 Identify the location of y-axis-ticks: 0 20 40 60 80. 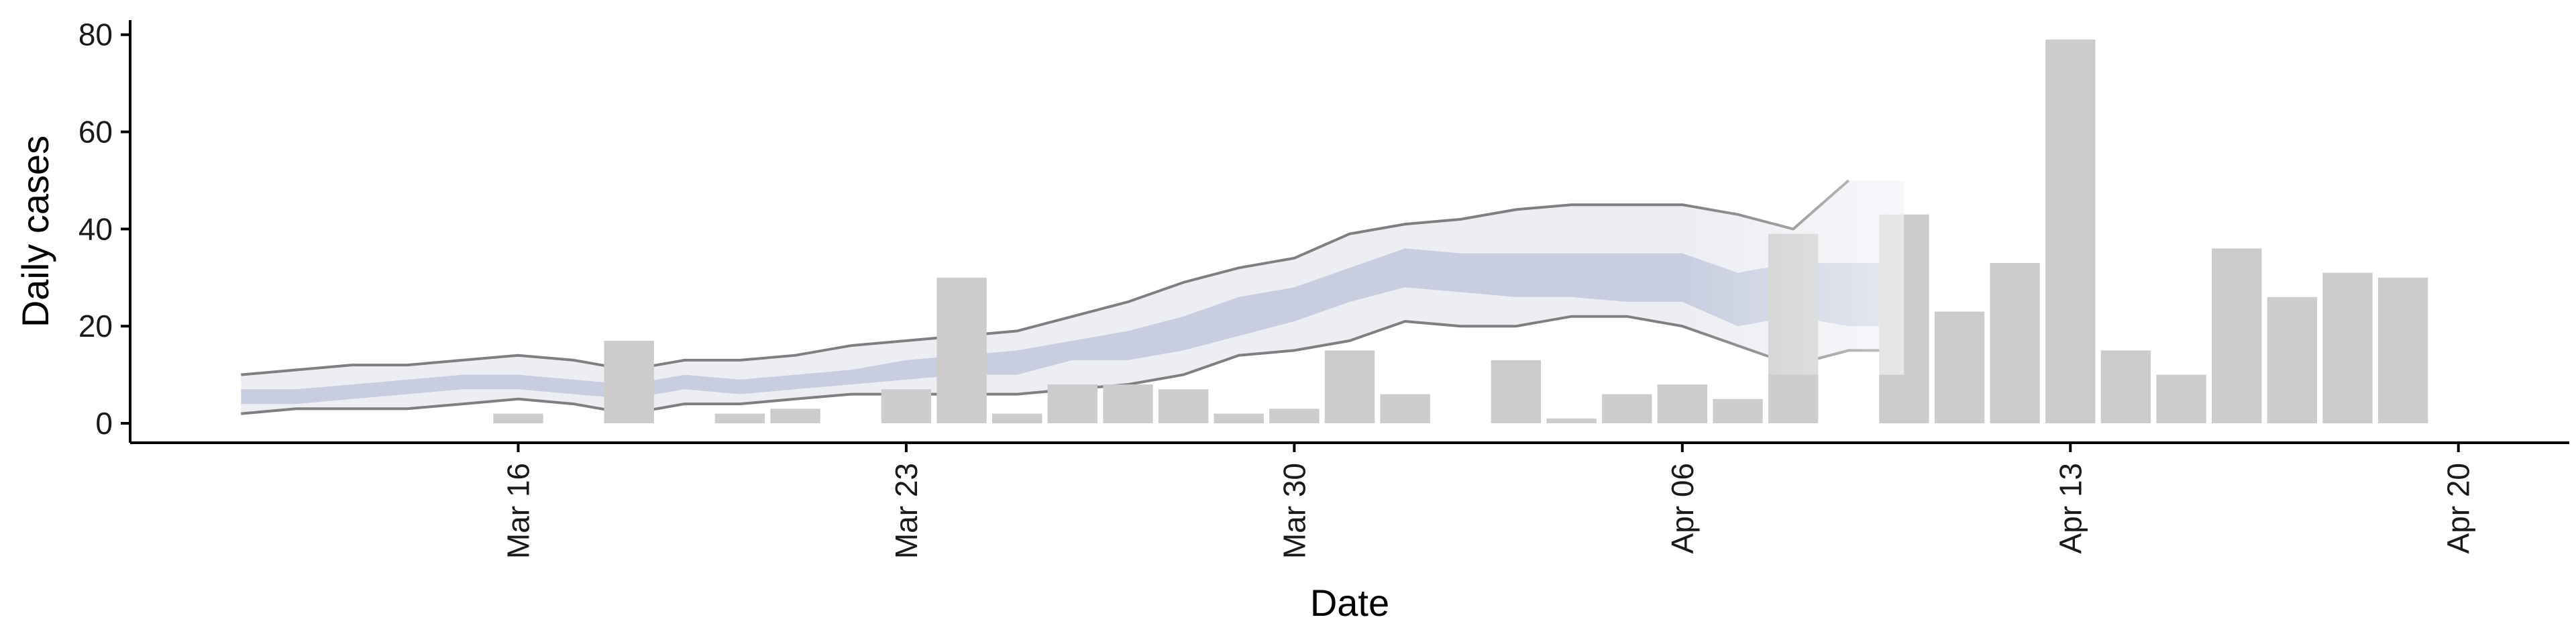
(104, 229).